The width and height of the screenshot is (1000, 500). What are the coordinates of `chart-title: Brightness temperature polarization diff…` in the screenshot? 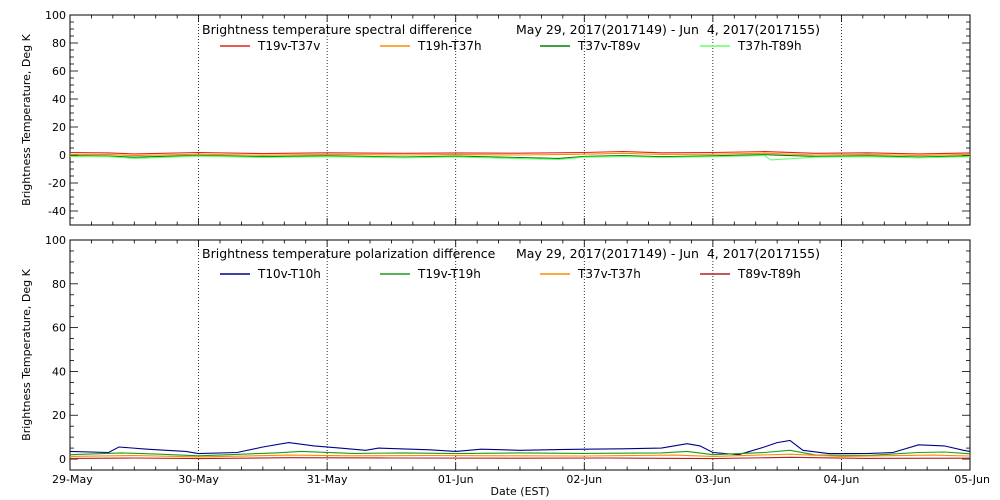 It's located at (349, 253).